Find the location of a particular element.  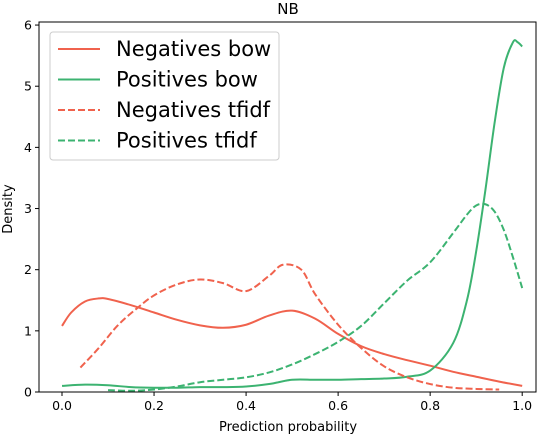

x-tick-label: 0.6 is located at coordinates (338, 405).